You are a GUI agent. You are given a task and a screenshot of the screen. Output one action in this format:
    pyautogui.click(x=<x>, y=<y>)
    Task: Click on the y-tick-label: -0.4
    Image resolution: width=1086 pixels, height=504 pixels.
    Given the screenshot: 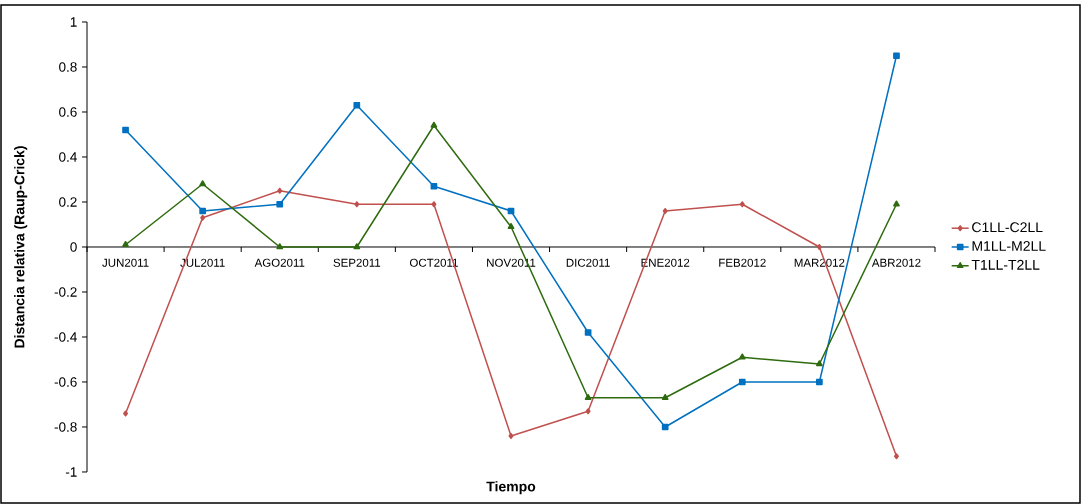 What is the action you would take?
    pyautogui.click(x=65, y=337)
    